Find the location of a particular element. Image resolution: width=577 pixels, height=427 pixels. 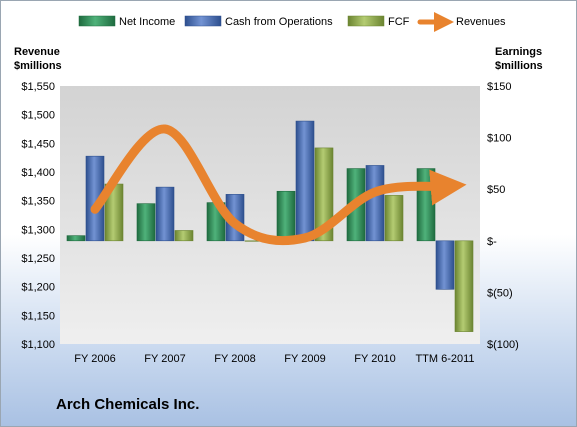

left-tick-label: $1,550 is located at coordinates (38, 87).